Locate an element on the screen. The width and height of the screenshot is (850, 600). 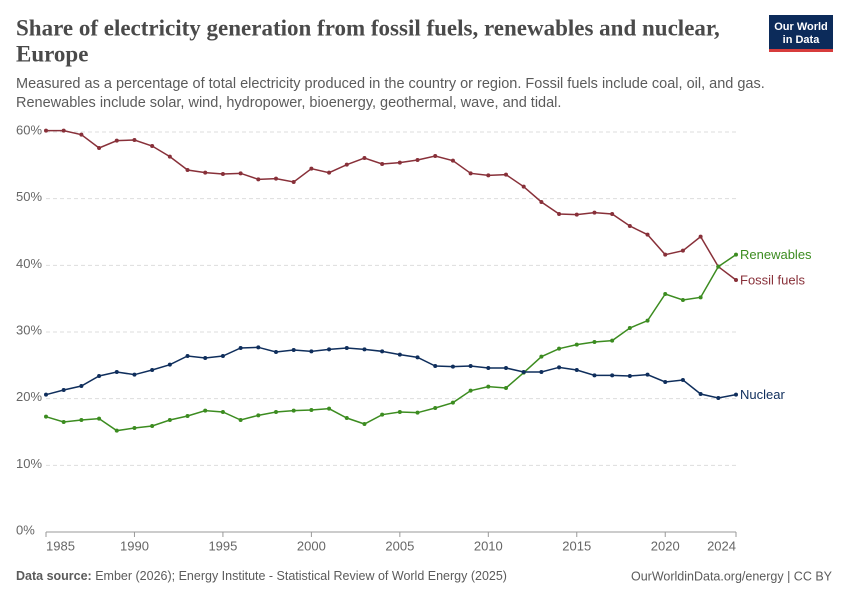
source-label: Data source: is located at coordinates (54, 576).